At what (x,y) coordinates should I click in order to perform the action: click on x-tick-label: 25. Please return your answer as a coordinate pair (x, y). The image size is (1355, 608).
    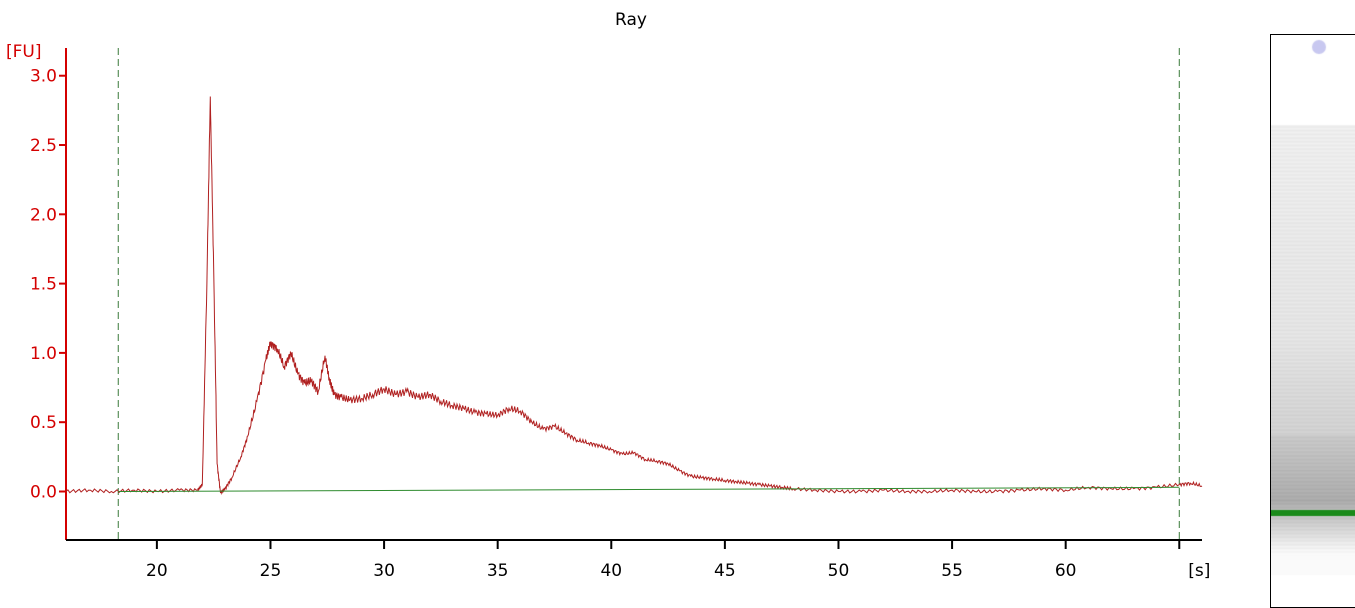
    Looking at the image, I should click on (271, 571).